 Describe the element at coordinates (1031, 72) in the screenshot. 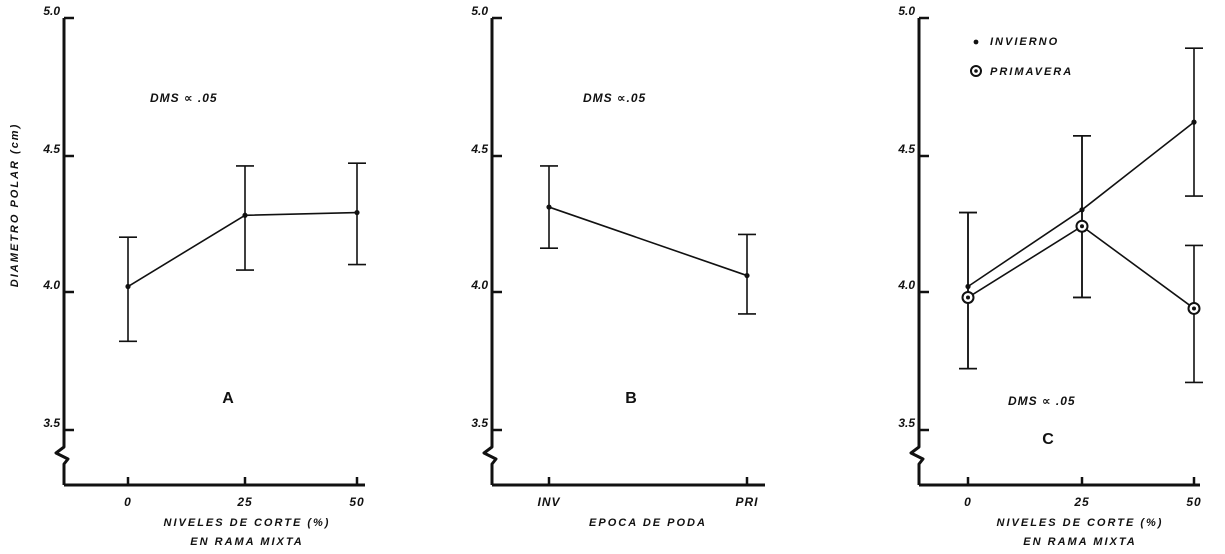

I see `legend-label: PRIMAVERA` at that location.